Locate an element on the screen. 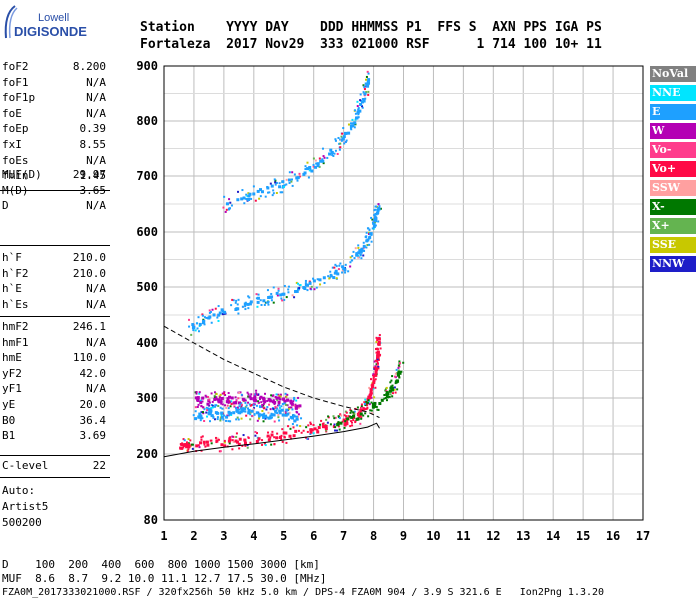 The image size is (700, 600). param-value: N/A is located at coordinates (96, 289).